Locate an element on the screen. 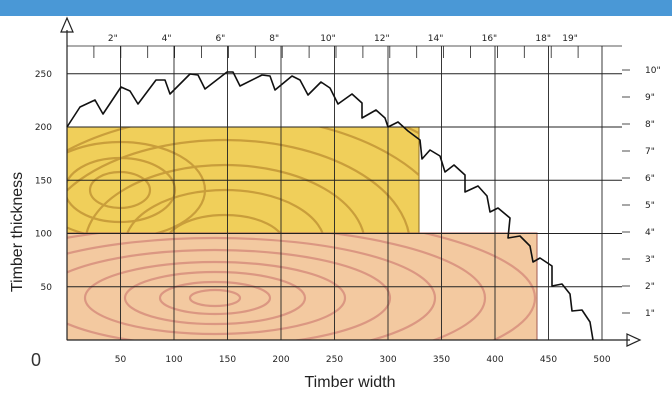 The image size is (672, 393). x-tick-label: 400 is located at coordinates (494, 360).